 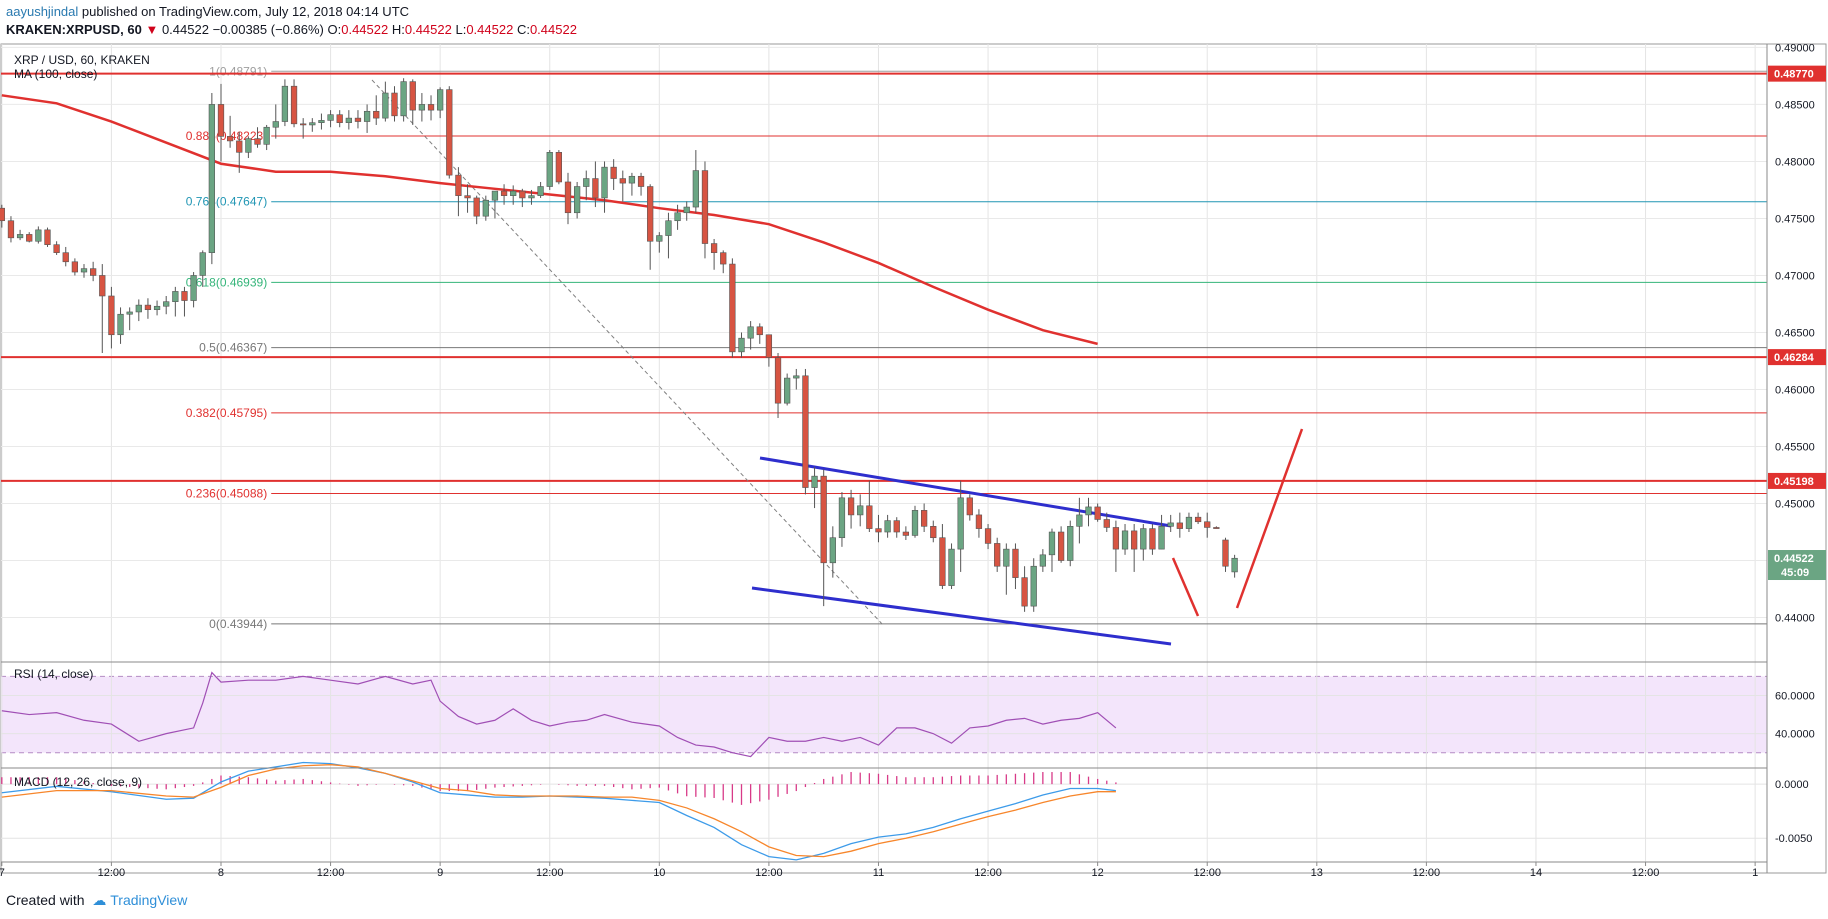 What do you see at coordinates (1795, 573) in the screenshot?
I see `countdown-tag: 45:09` at bounding box center [1795, 573].